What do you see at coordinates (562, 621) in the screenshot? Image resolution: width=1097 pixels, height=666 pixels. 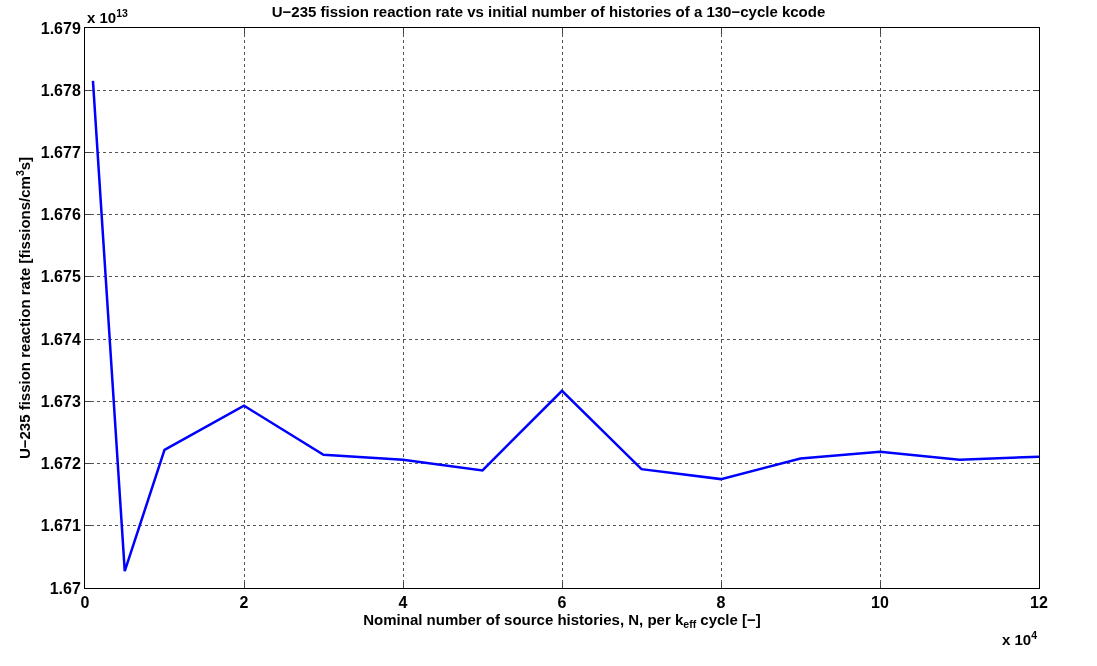 I see `x-axis-title: Nominal number of source histories, N, per k$_{eff}$ cycle [−]` at bounding box center [562, 621].